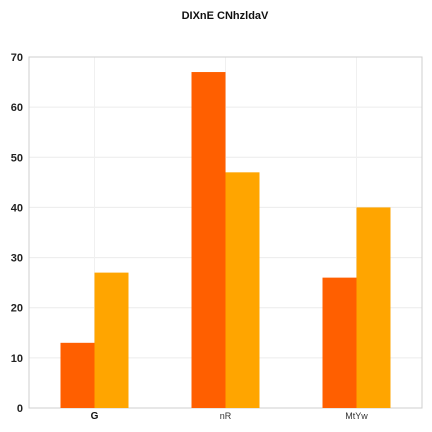 Image resolution: width=432 pixels, height=432 pixels. Describe the element at coordinates (242, 290) in the screenshot. I see `bar-series-2-nR` at that location.